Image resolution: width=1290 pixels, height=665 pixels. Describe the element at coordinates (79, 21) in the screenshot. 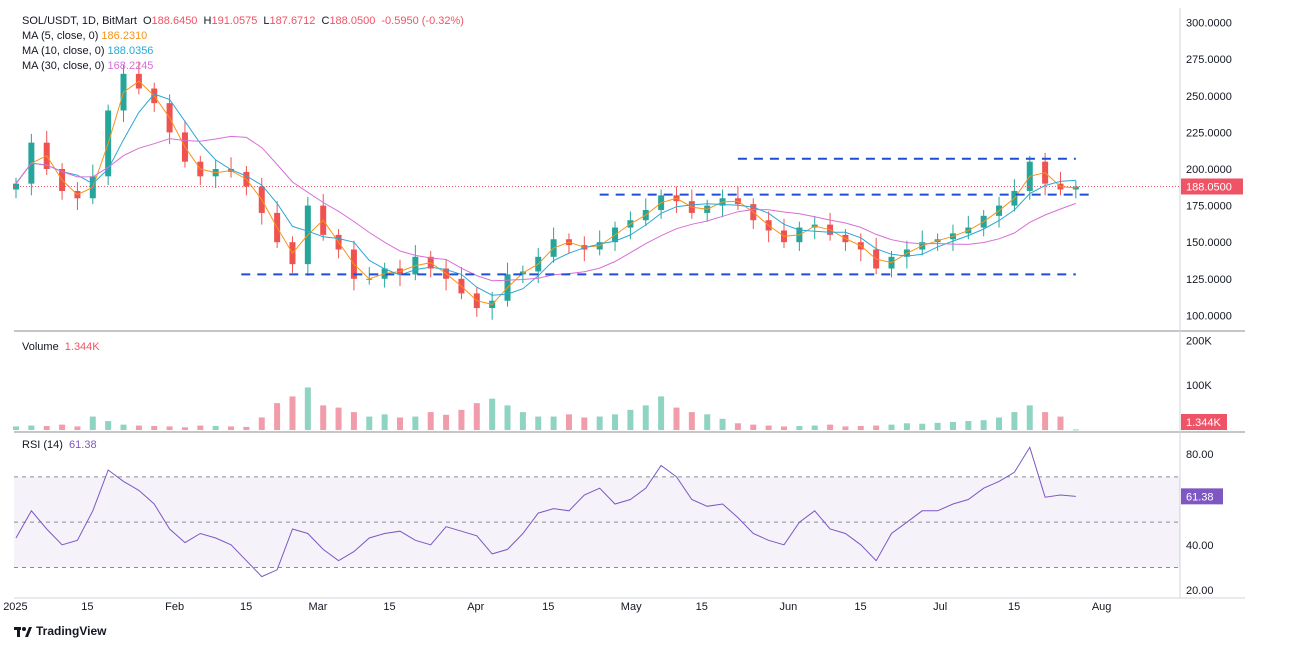

I see `symbol-label: SOL/USDT, 1D, BitMart` at that location.